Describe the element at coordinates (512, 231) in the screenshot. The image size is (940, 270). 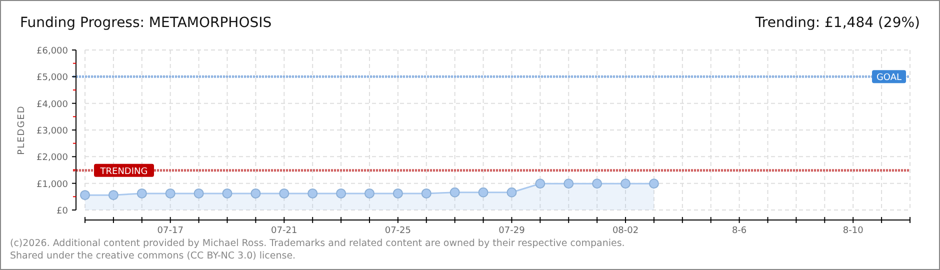
I see `x-tick-label: 07-29` at that location.